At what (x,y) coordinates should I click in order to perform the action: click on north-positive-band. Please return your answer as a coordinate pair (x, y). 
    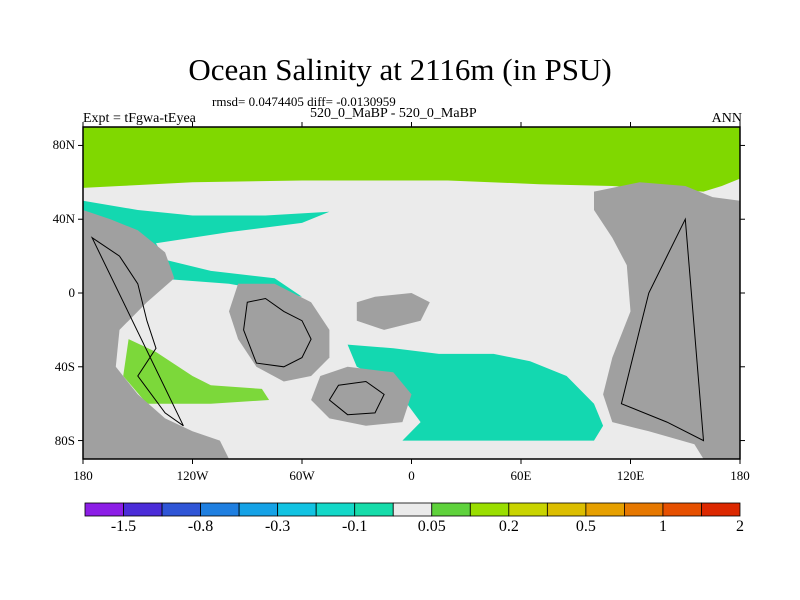
    Looking at the image, I should click on (411, 159).